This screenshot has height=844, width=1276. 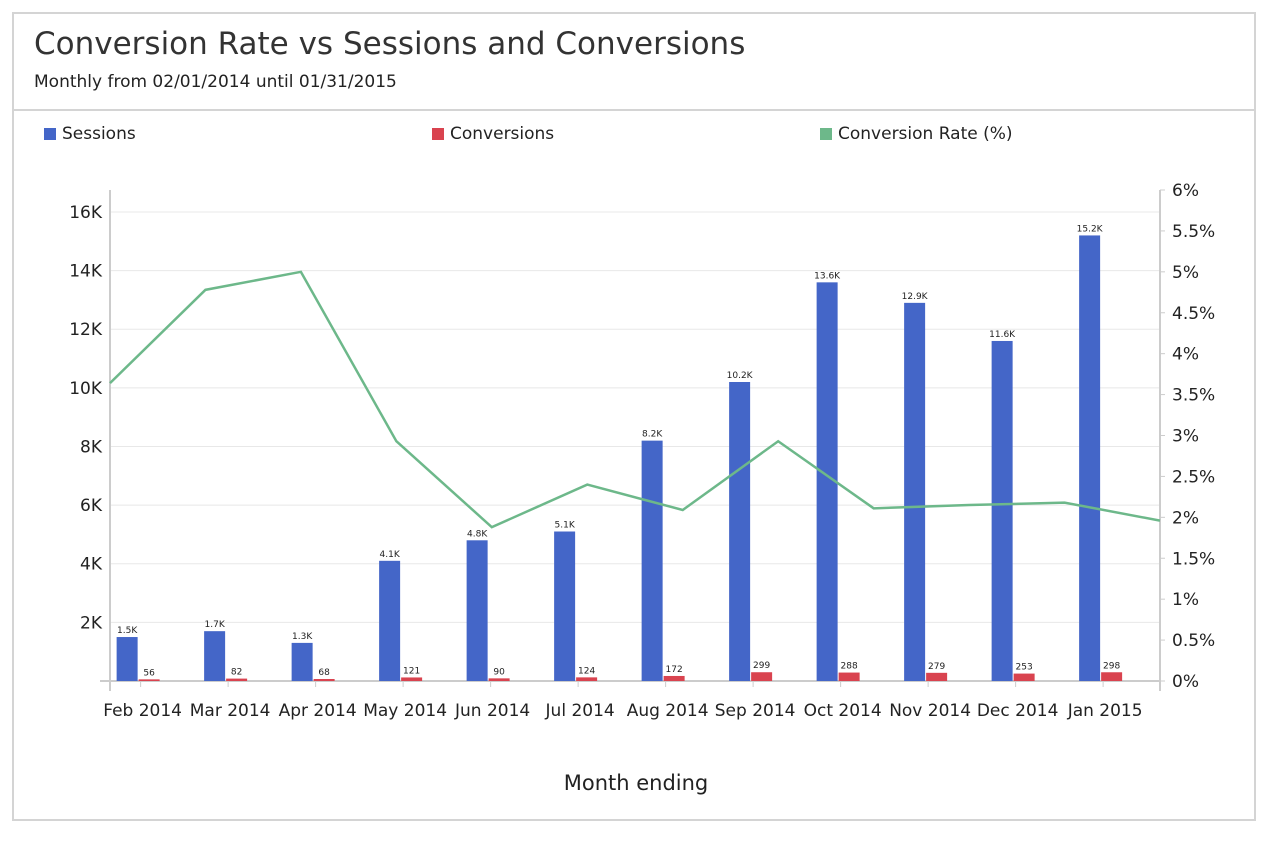 I want to click on conversions-data-label: 288, so click(x=849, y=667).